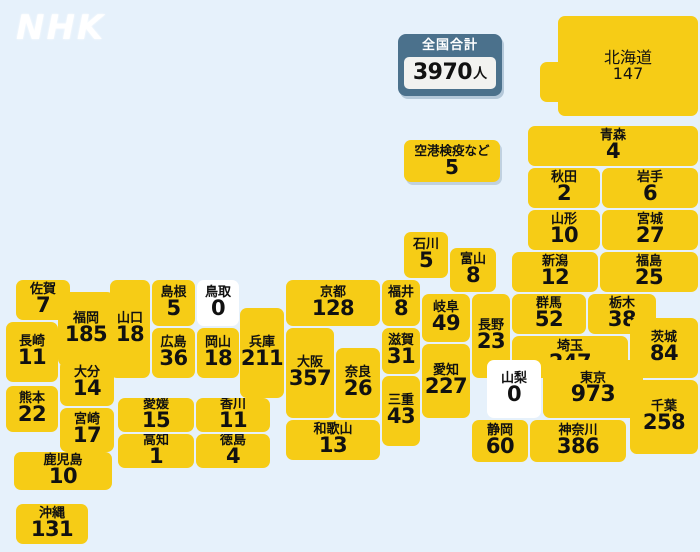 The height and width of the screenshot is (552, 700). Describe the element at coordinates (63, 461) in the screenshot. I see `pref-name-kagoshima: 鹿児島` at that location.